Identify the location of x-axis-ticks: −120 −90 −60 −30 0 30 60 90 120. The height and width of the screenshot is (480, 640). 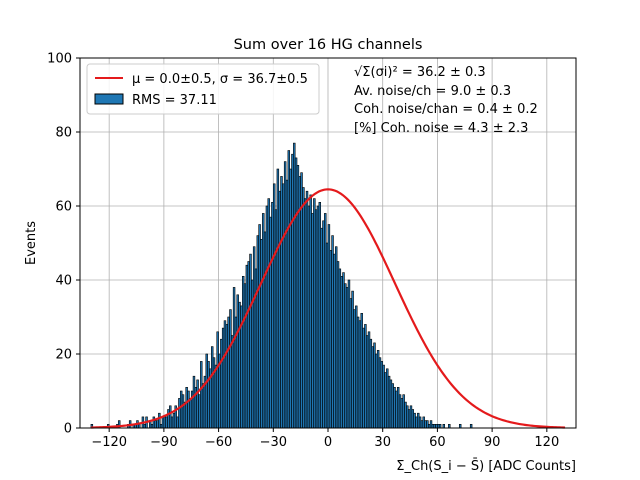
(325, 439).